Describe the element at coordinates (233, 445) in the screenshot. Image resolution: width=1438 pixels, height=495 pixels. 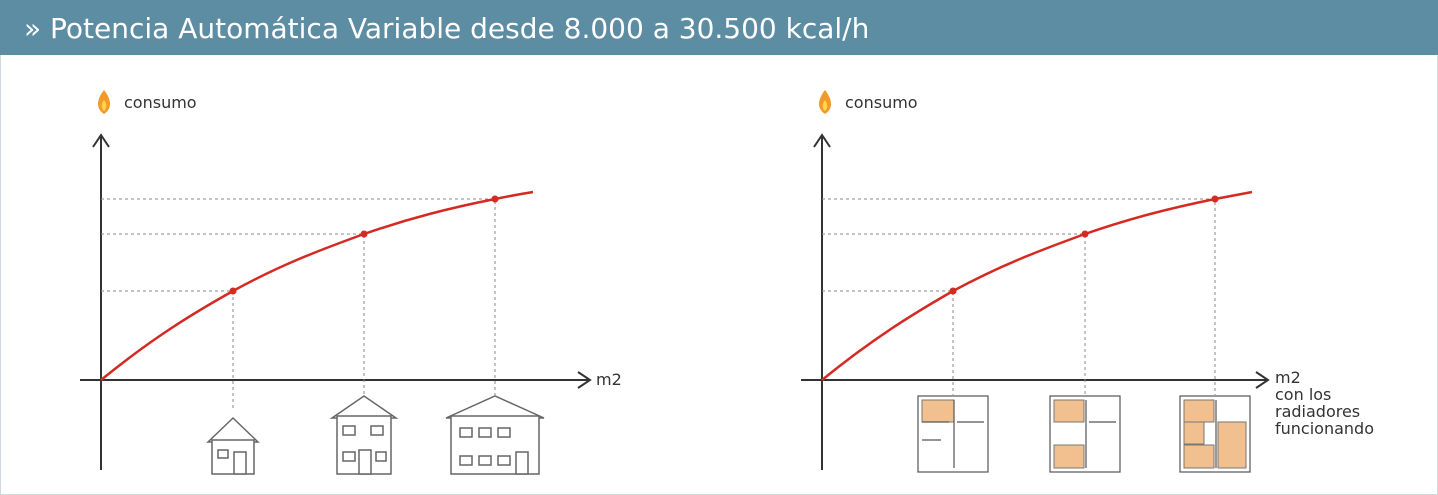
I see `house-small` at that location.